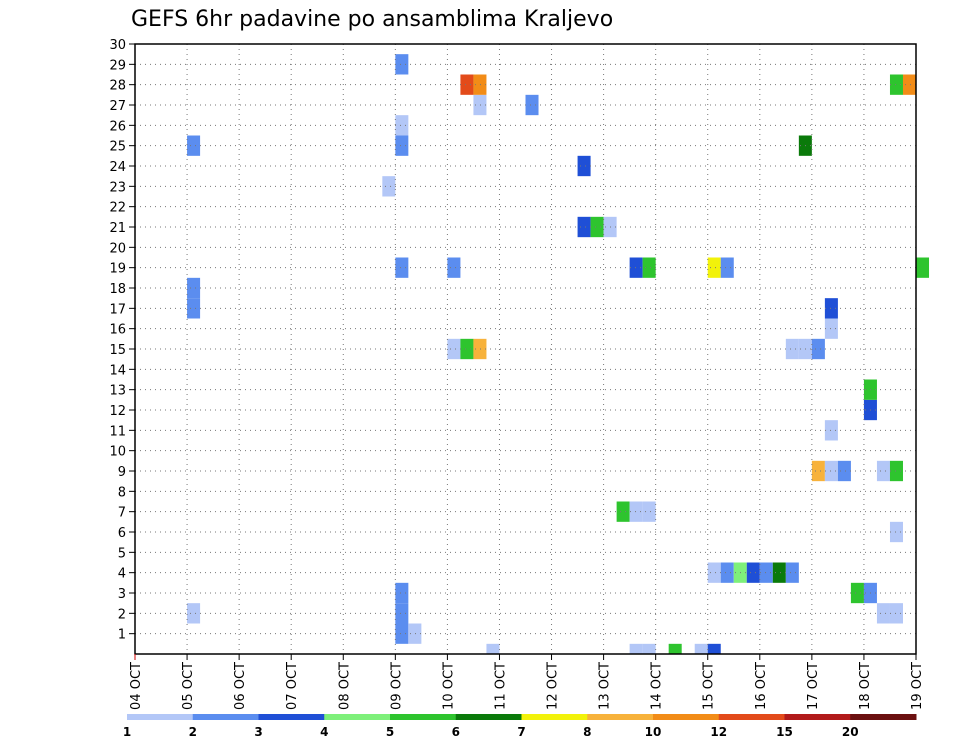 The height and width of the screenshot is (742, 960). Describe the element at coordinates (122, 635) in the screenshot. I see `y-tick-label: 1` at that location.